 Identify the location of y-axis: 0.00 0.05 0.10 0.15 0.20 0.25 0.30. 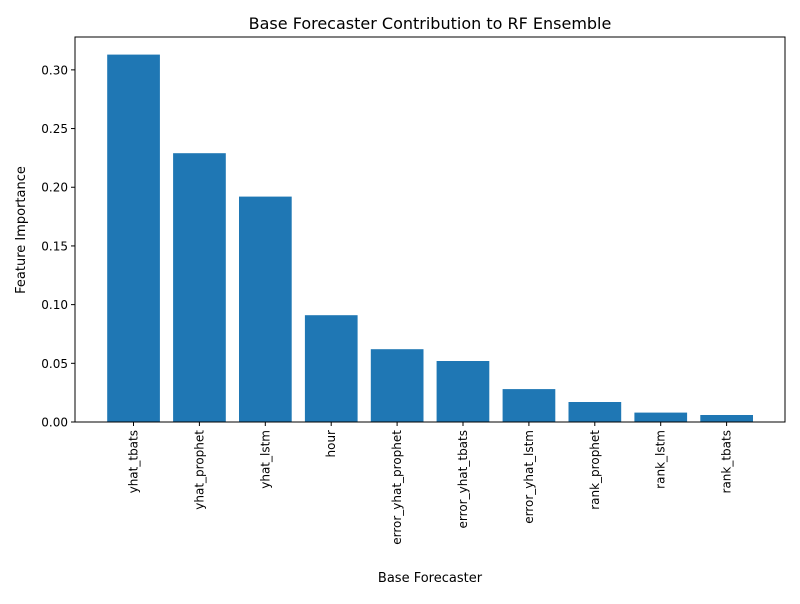
(58, 246).